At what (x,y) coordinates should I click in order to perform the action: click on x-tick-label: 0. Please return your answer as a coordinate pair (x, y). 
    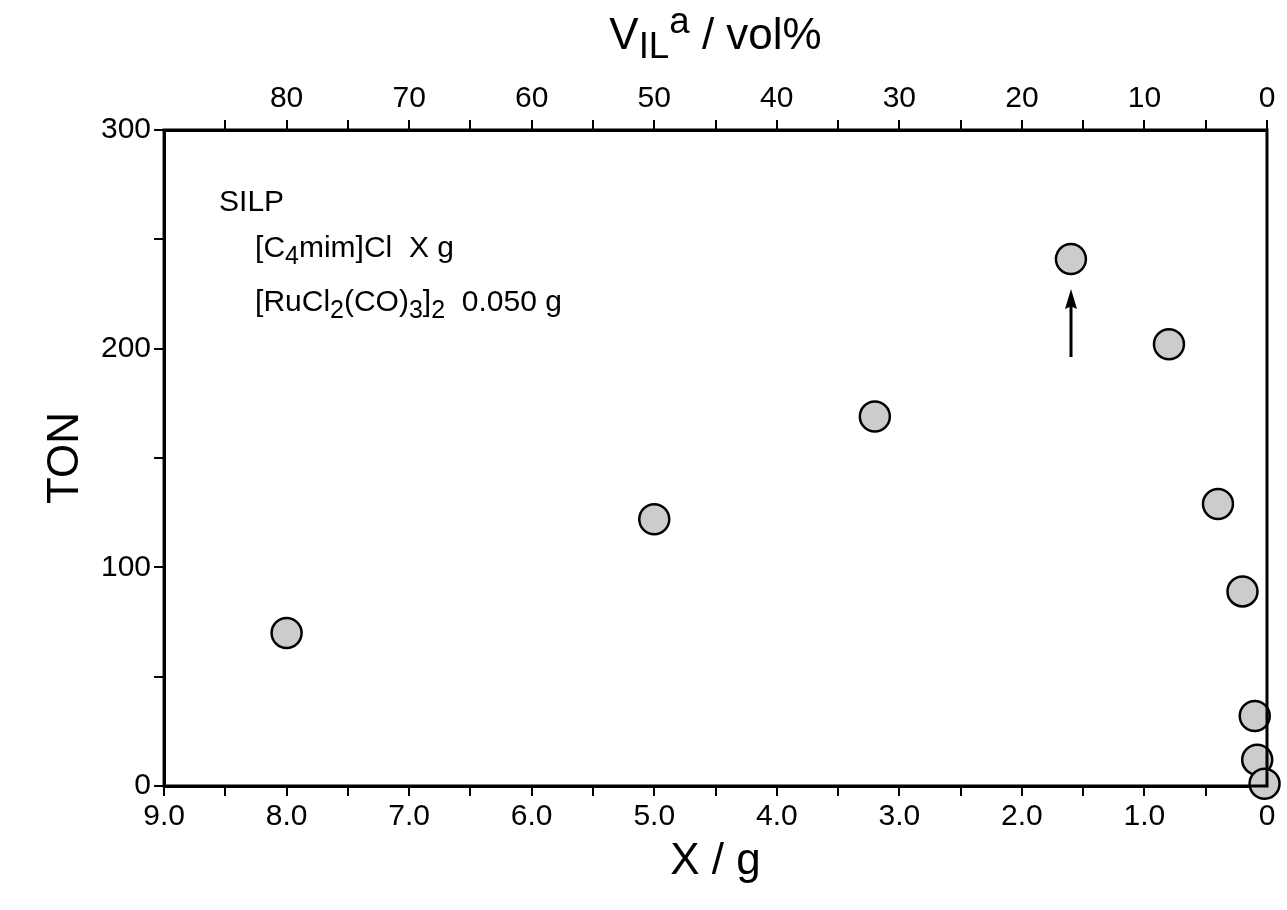
    Looking at the image, I should click on (1267, 815).